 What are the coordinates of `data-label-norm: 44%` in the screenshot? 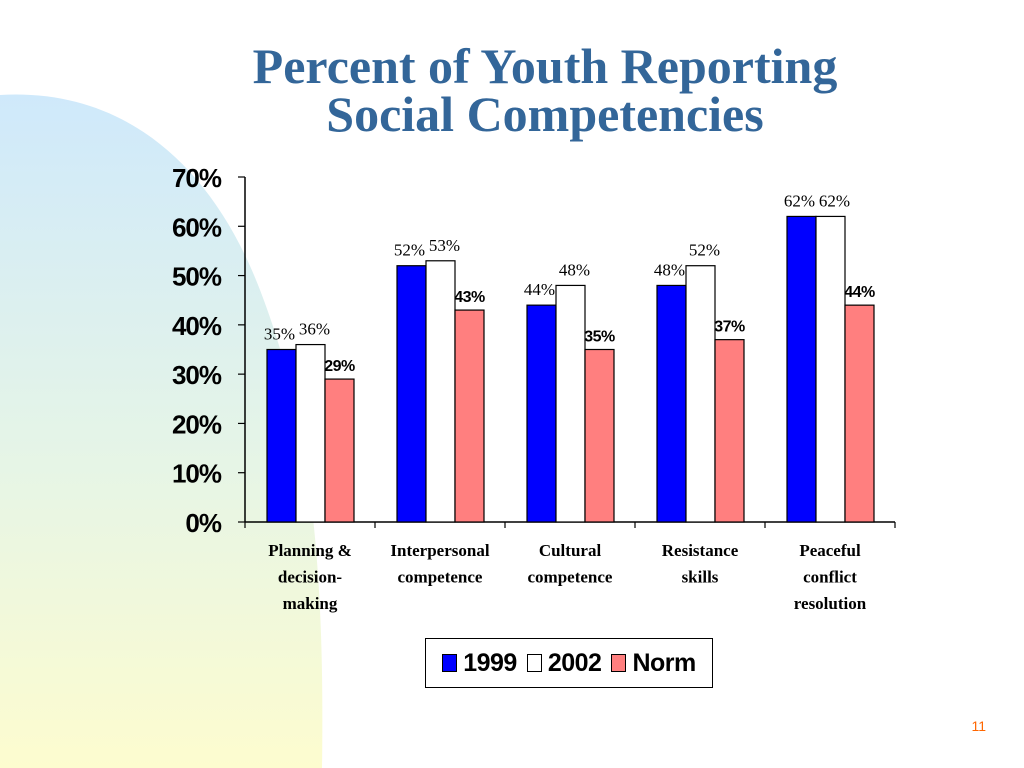 It's located at (859, 292).